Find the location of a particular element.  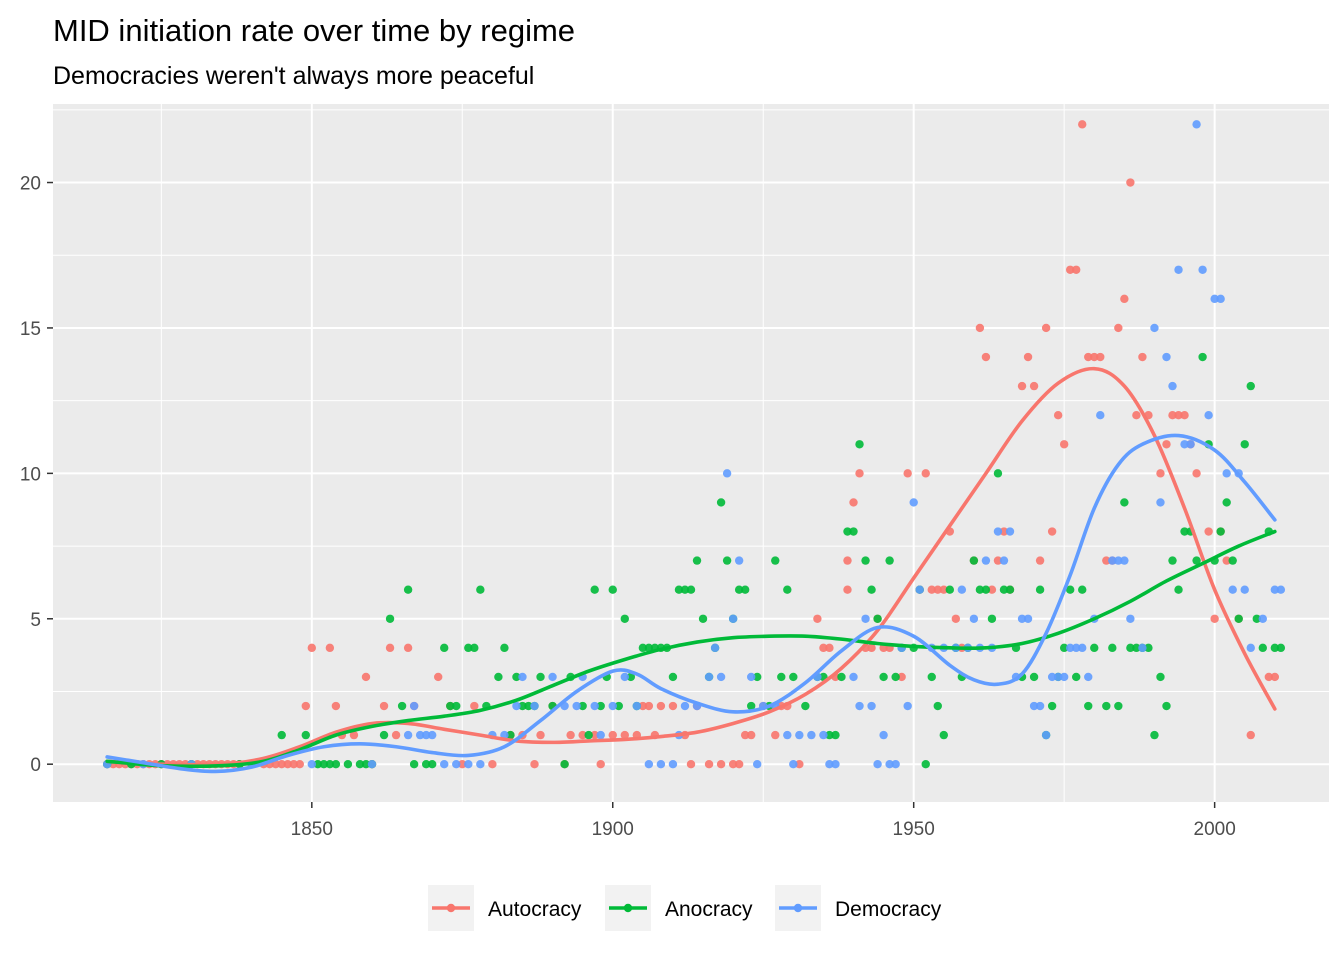

y-axis: 0 5 10 15 20 is located at coordinates (36, 475).